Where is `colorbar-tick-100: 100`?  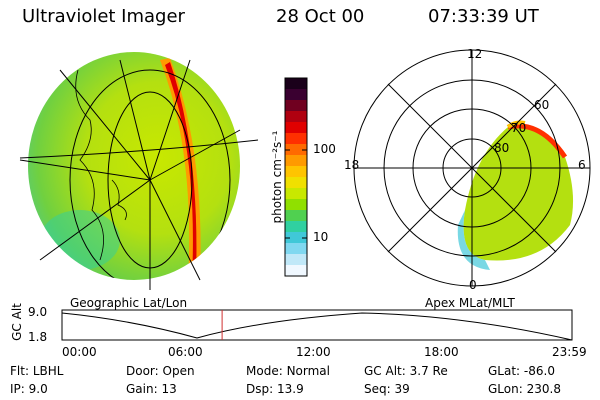
colorbar-tick-100: 100 is located at coordinates (324, 149).